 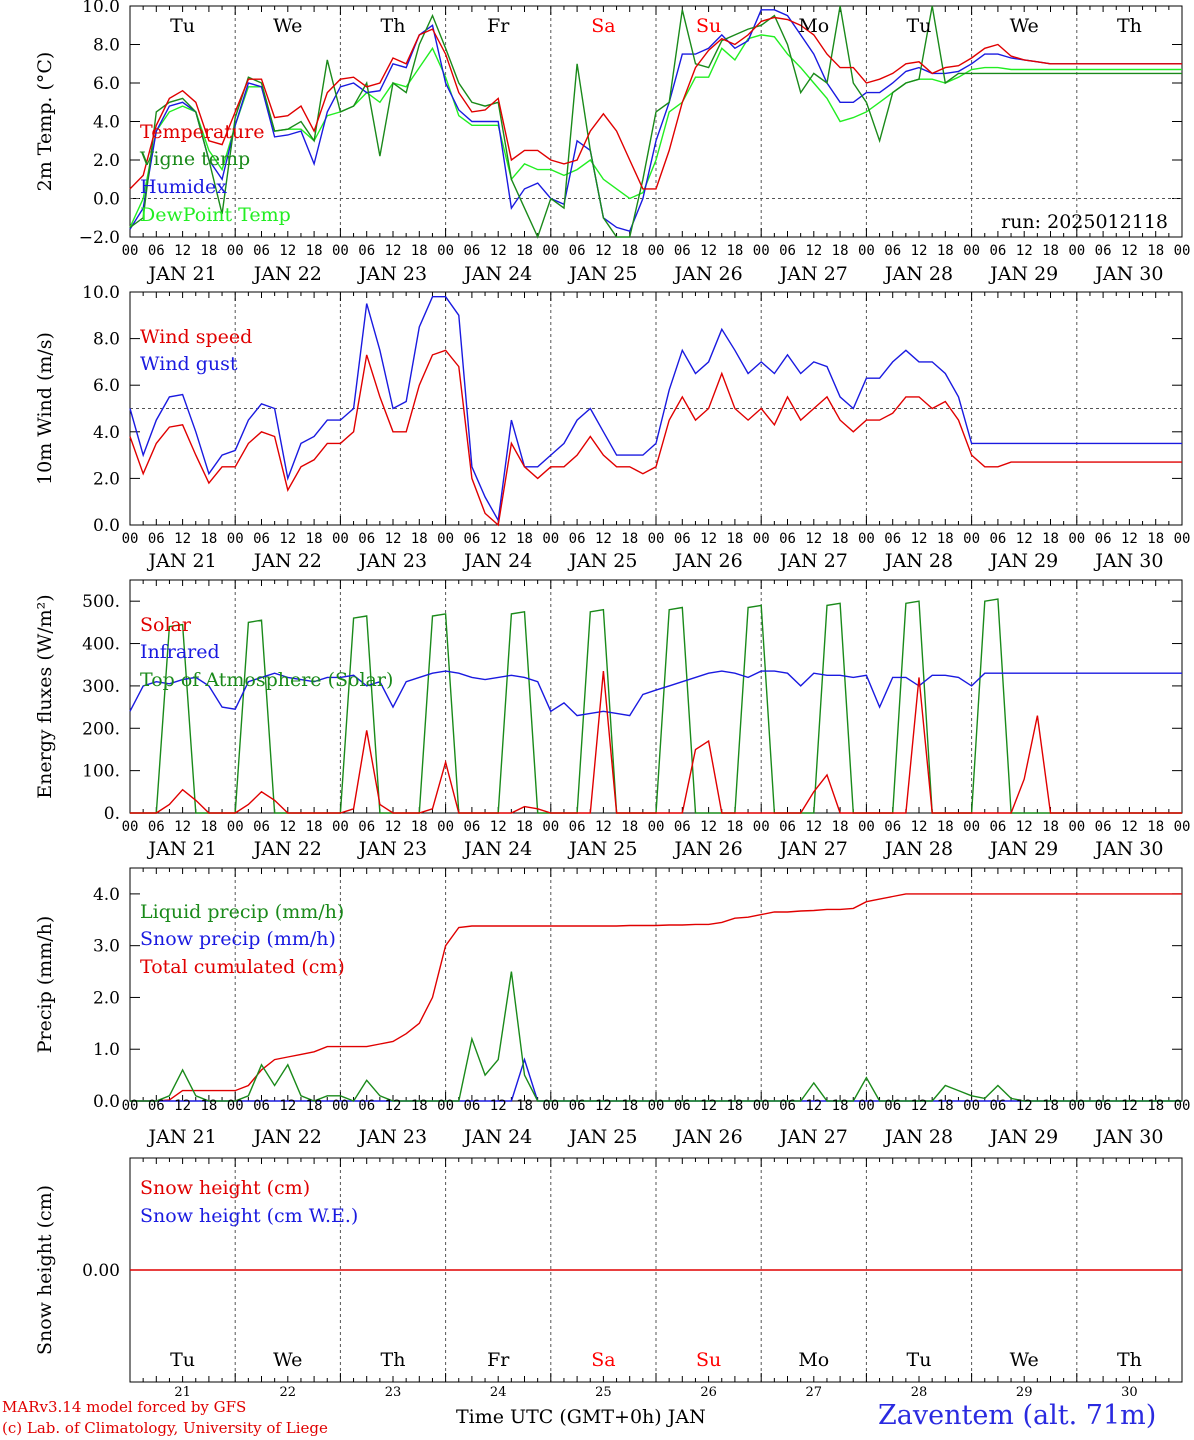 I want to click on date-label: JAN 23, so click(x=392, y=849).